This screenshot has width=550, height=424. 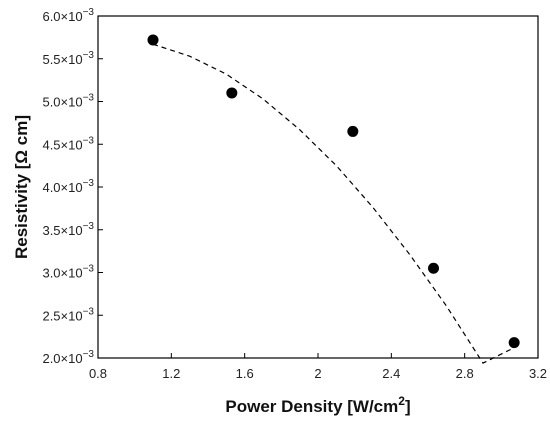 What do you see at coordinates (68, 272) in the screenshot?
I see `y-tick-label: 3.0×10⁻³` at bounding box center [68, 272].